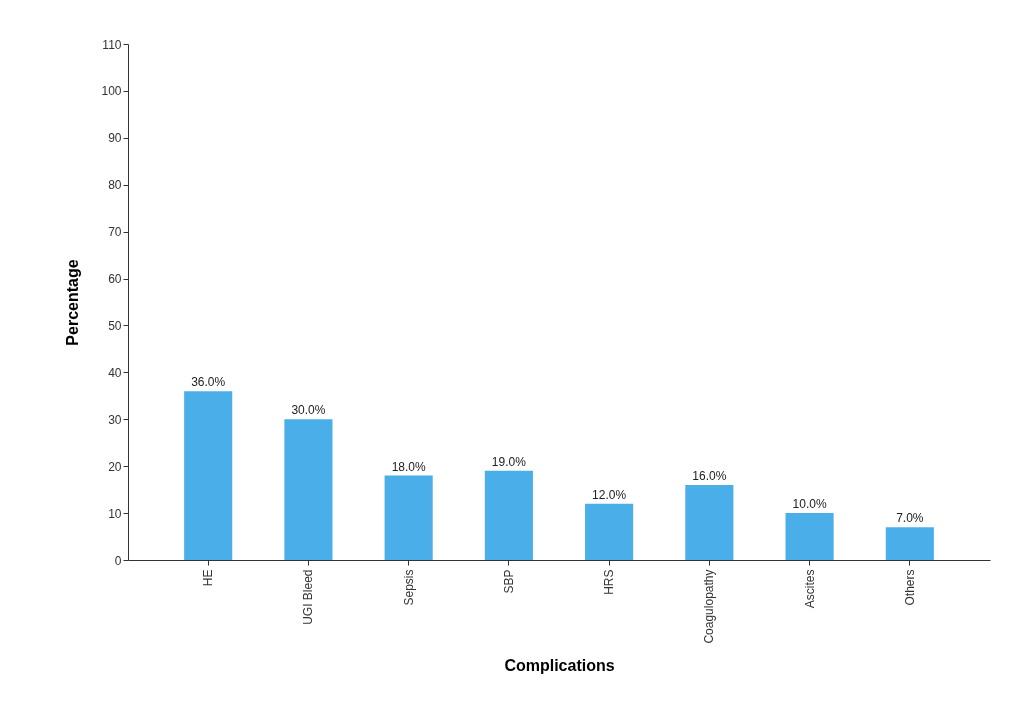 Image resolution: width=1022 pixels, height=713 pixels. I want to click on y-tick-label: 0, so click(118, 560).